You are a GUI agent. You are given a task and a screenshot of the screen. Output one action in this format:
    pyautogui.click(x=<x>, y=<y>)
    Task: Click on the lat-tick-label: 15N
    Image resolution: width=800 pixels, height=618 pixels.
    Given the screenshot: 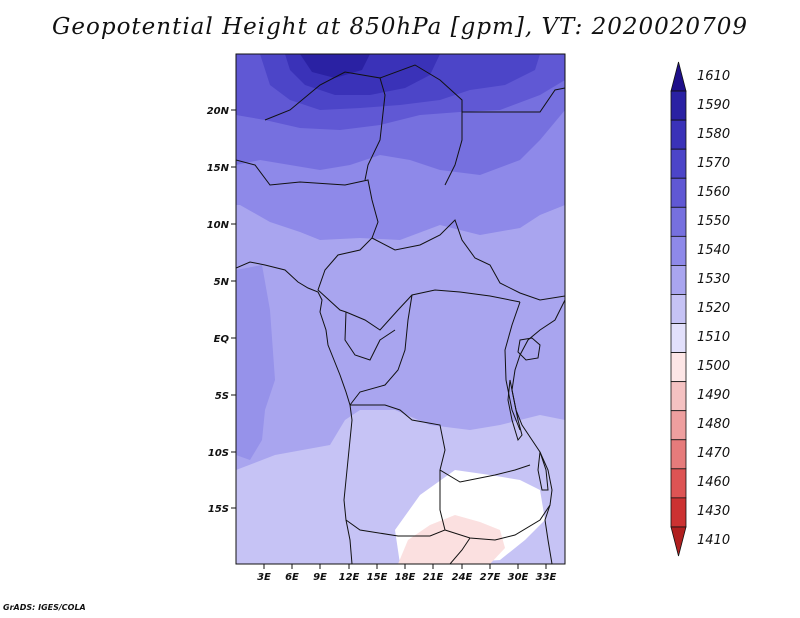 What is the action you would take?
    pyautogui.click(x=218, y=168)
    